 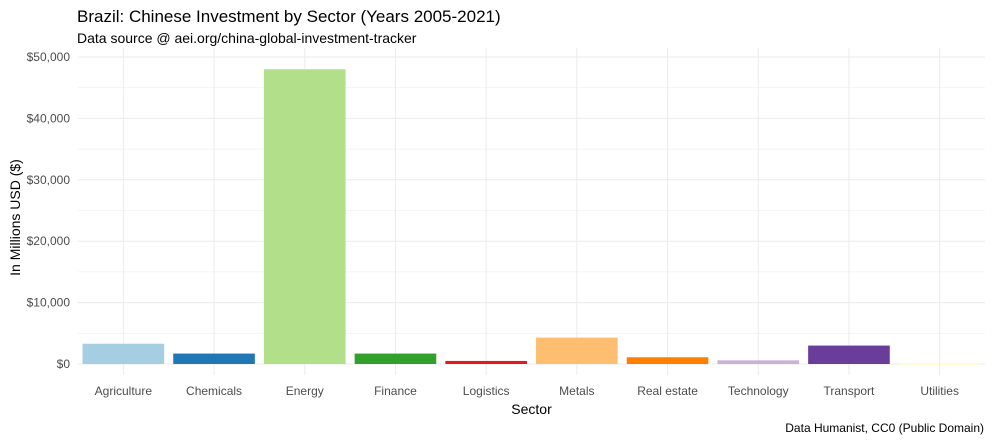 What do you see at coordinates (531, 409) in the screenshot?
I see `x-axis-title: Sector` at bounding box center [531, 409].